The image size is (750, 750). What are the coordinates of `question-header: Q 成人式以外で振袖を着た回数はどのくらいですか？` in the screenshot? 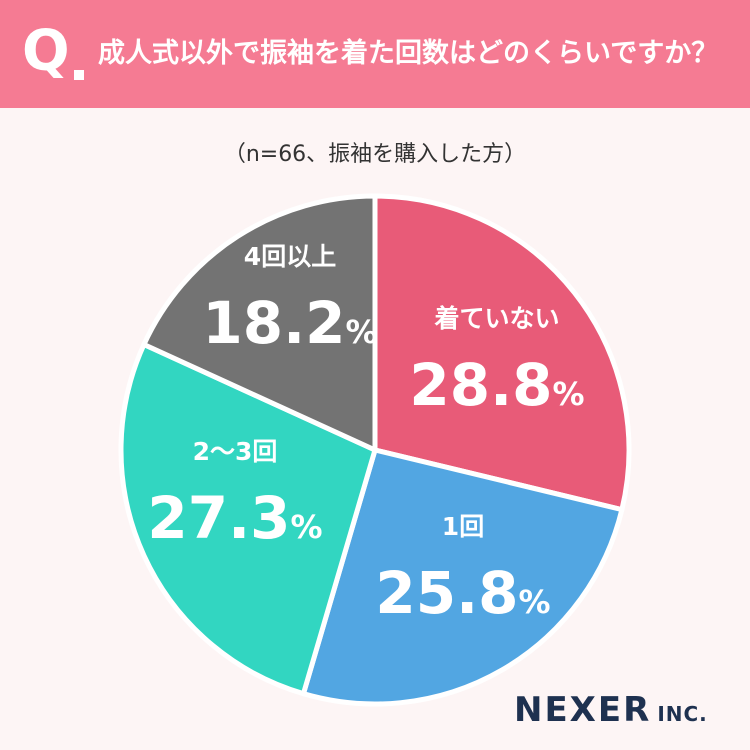 It's located at (375, 54).